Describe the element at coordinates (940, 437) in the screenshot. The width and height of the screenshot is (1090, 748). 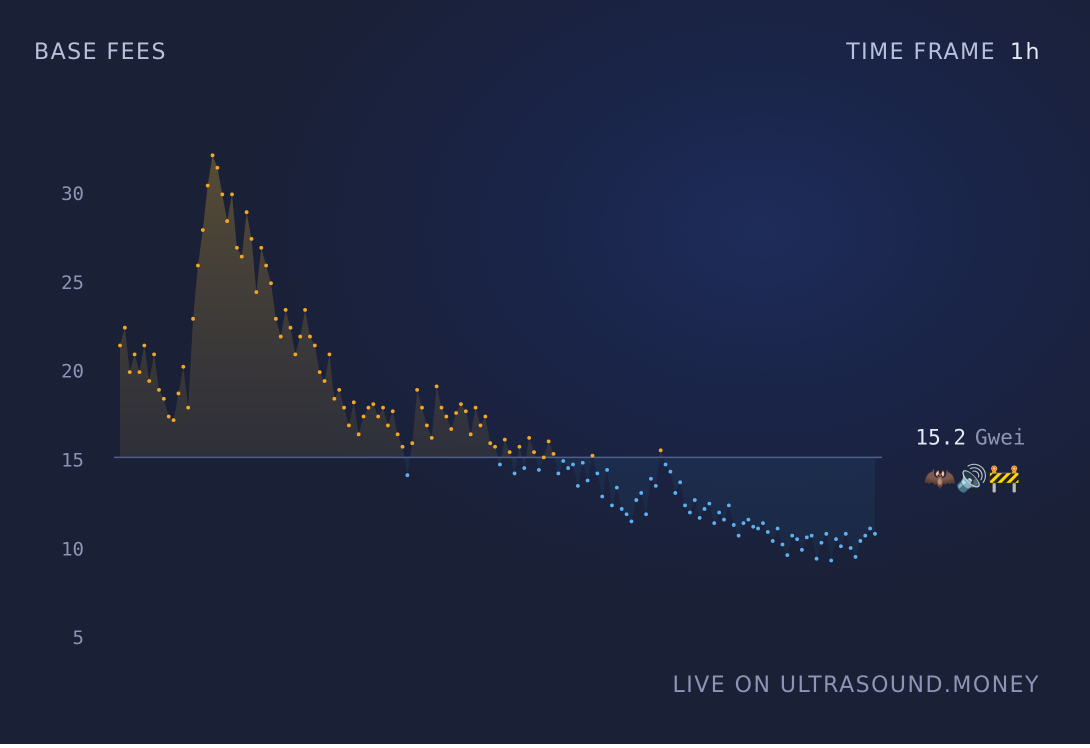
I see `current-value: 15.2` at that location.